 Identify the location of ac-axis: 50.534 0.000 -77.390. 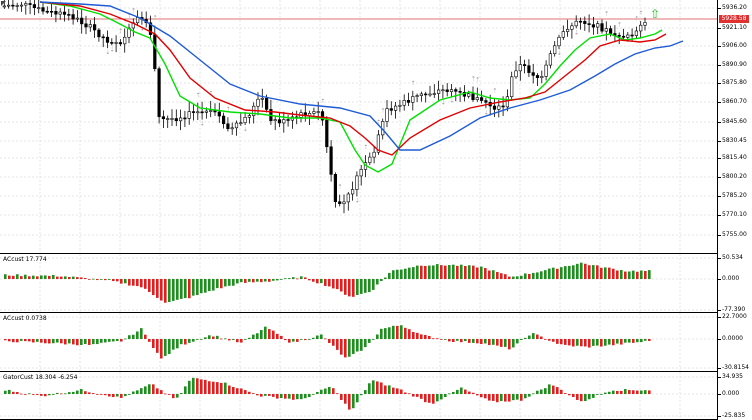
(734, 283).